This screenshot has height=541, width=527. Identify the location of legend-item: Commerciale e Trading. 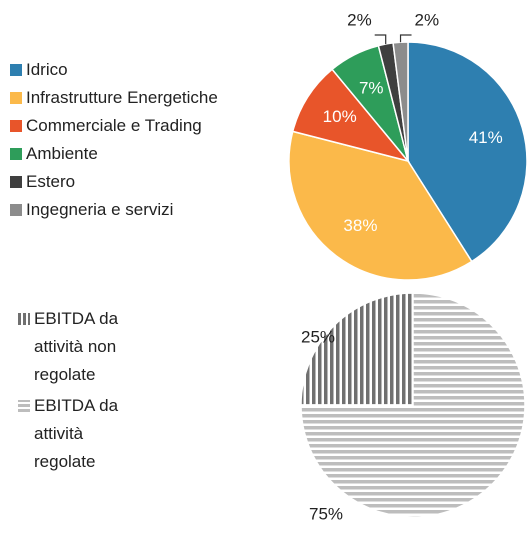
(155, 126).